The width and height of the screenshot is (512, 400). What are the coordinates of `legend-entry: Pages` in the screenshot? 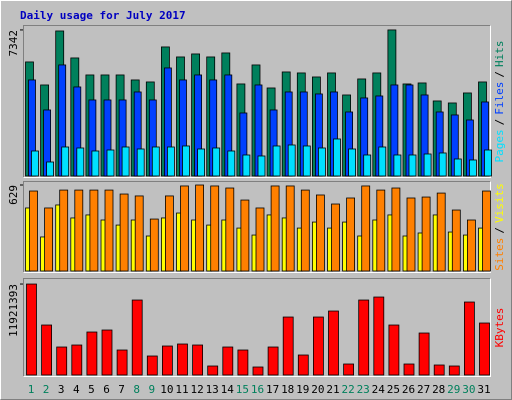 It's located at (499, 145).